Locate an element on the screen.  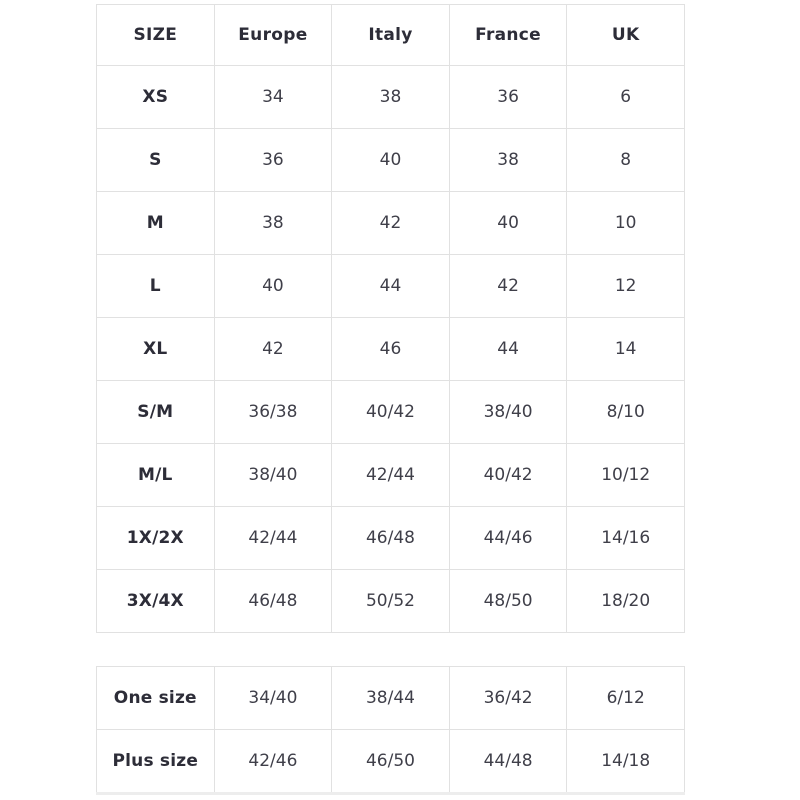
header-row: SIZE Europe Italy France UK is located at coordinates (390, 35).